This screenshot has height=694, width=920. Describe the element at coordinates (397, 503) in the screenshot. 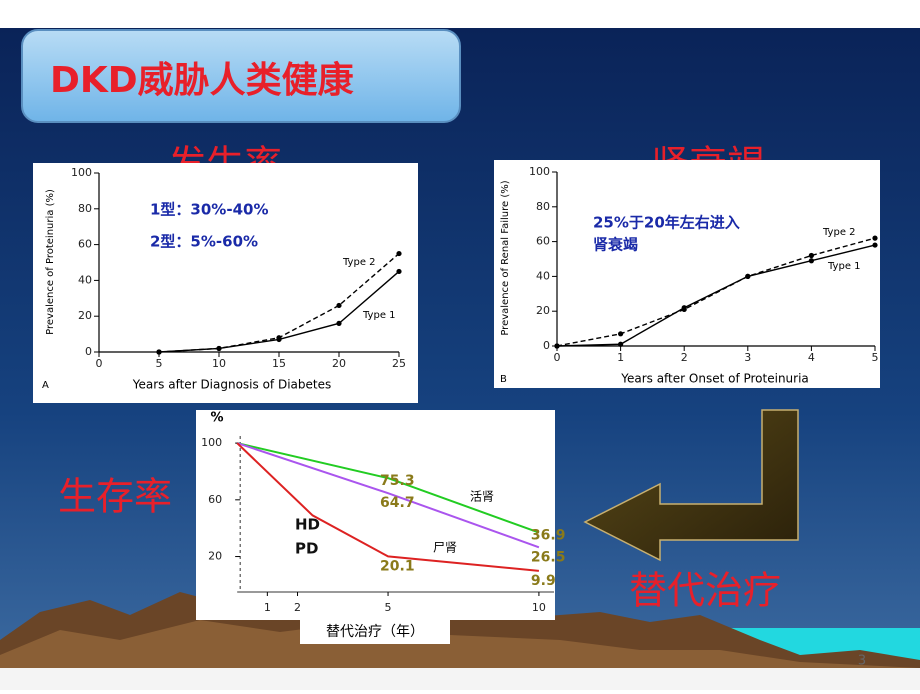

I see `value-label: 64.7` at that location.